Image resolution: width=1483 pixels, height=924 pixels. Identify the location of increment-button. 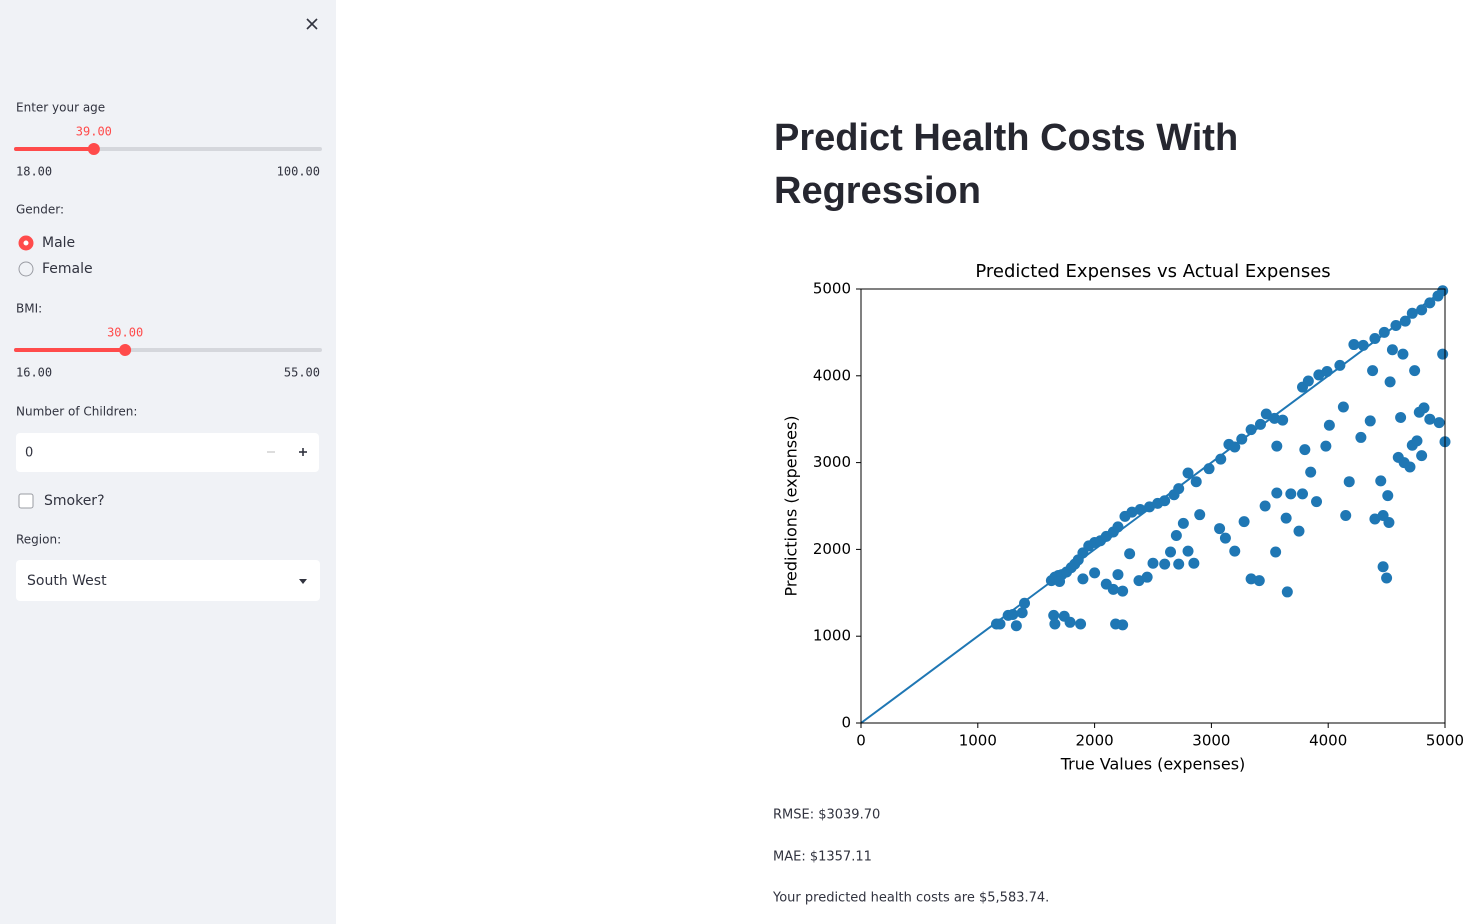
(303, 452).